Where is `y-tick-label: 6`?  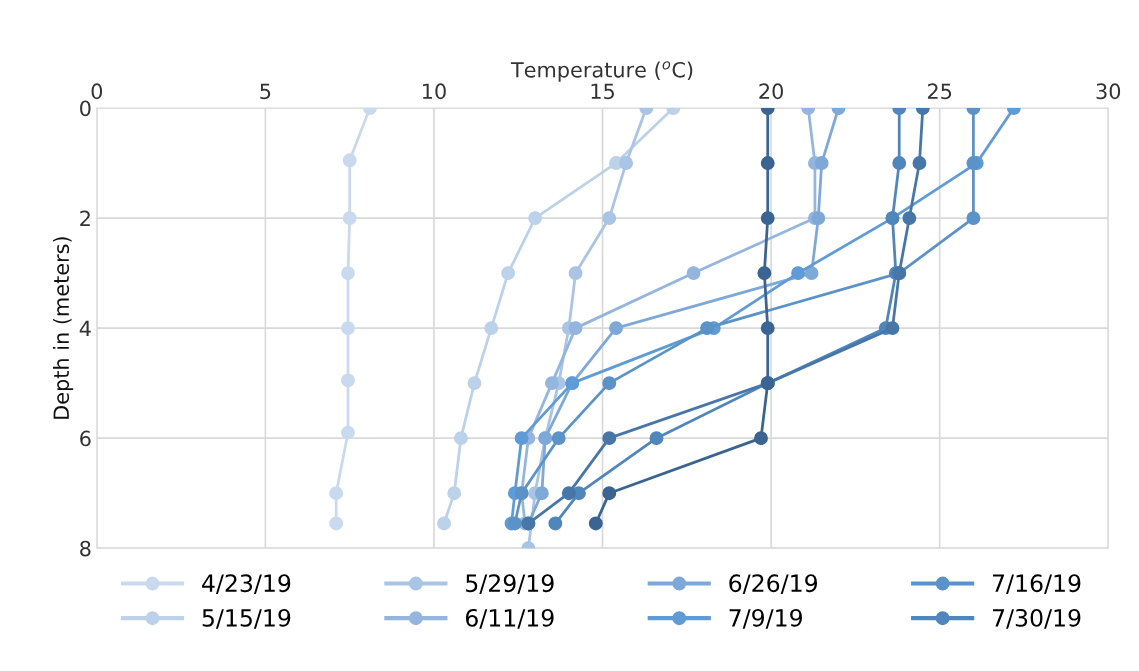 y-tick-label: 6 is located at coordinates (85, 438).